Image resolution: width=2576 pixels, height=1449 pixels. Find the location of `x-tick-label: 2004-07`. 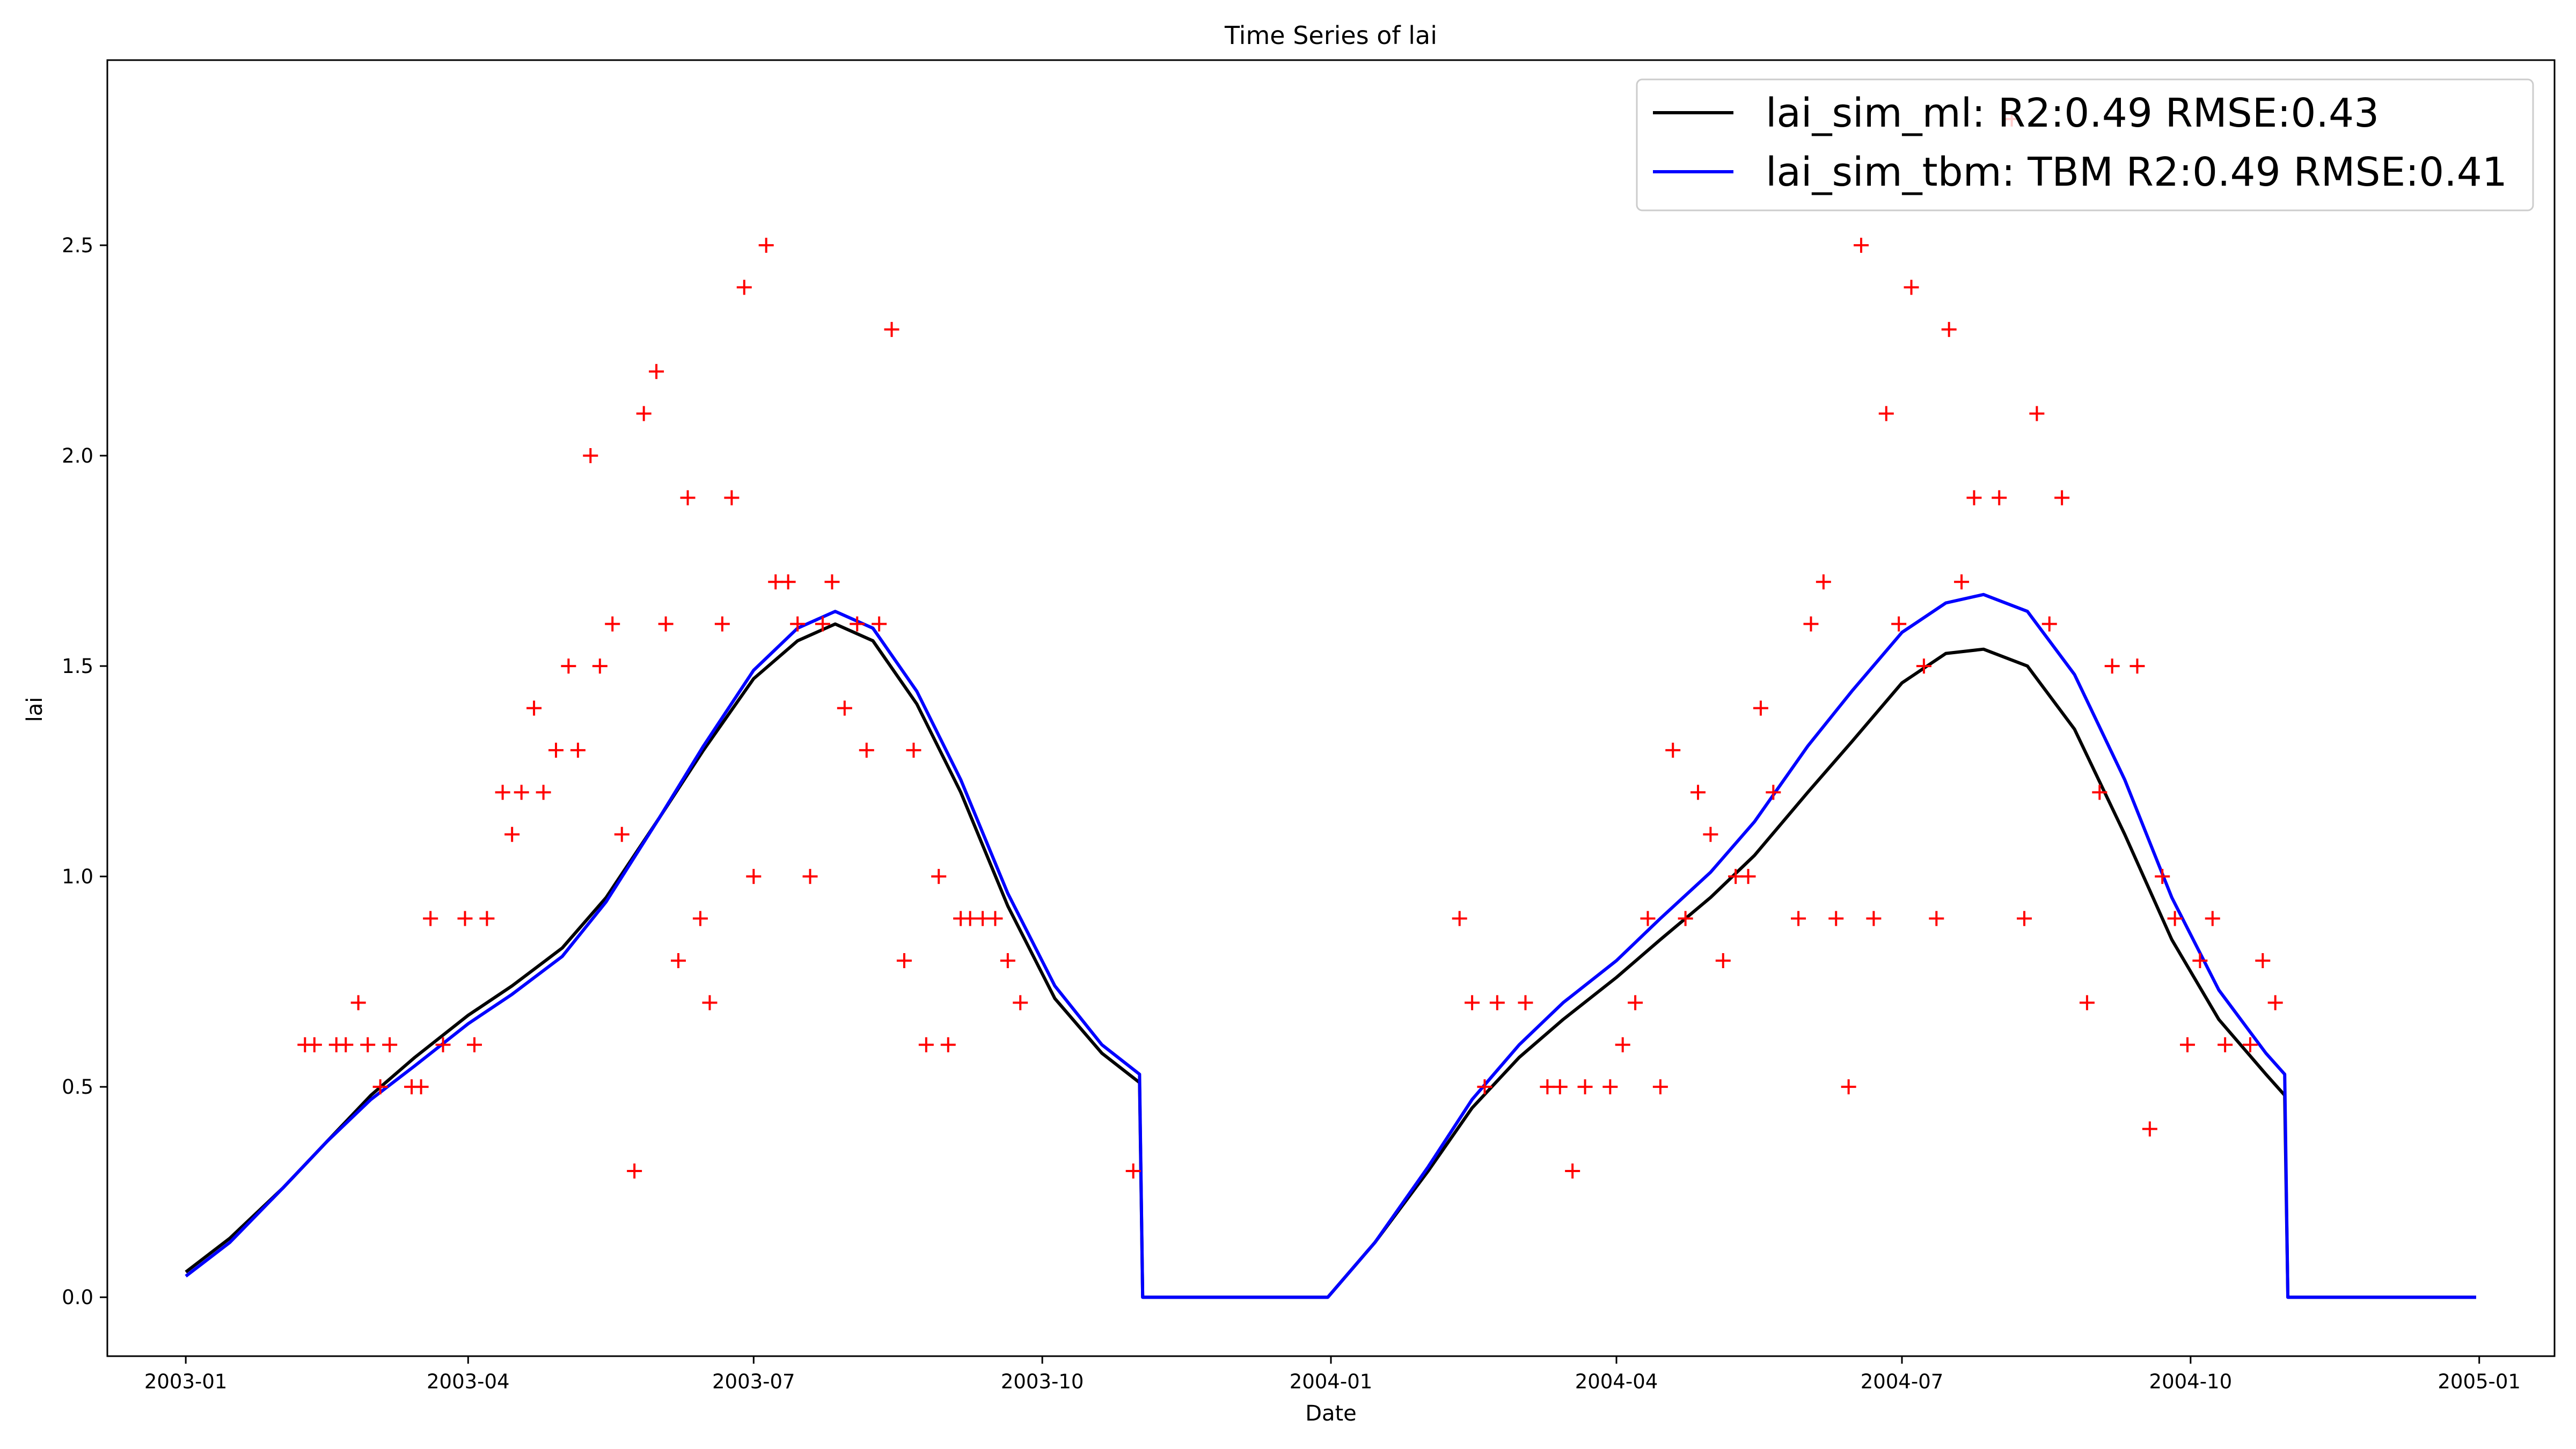

x-tick-label: 2004-07 is located at coordinates (1902, 1381).